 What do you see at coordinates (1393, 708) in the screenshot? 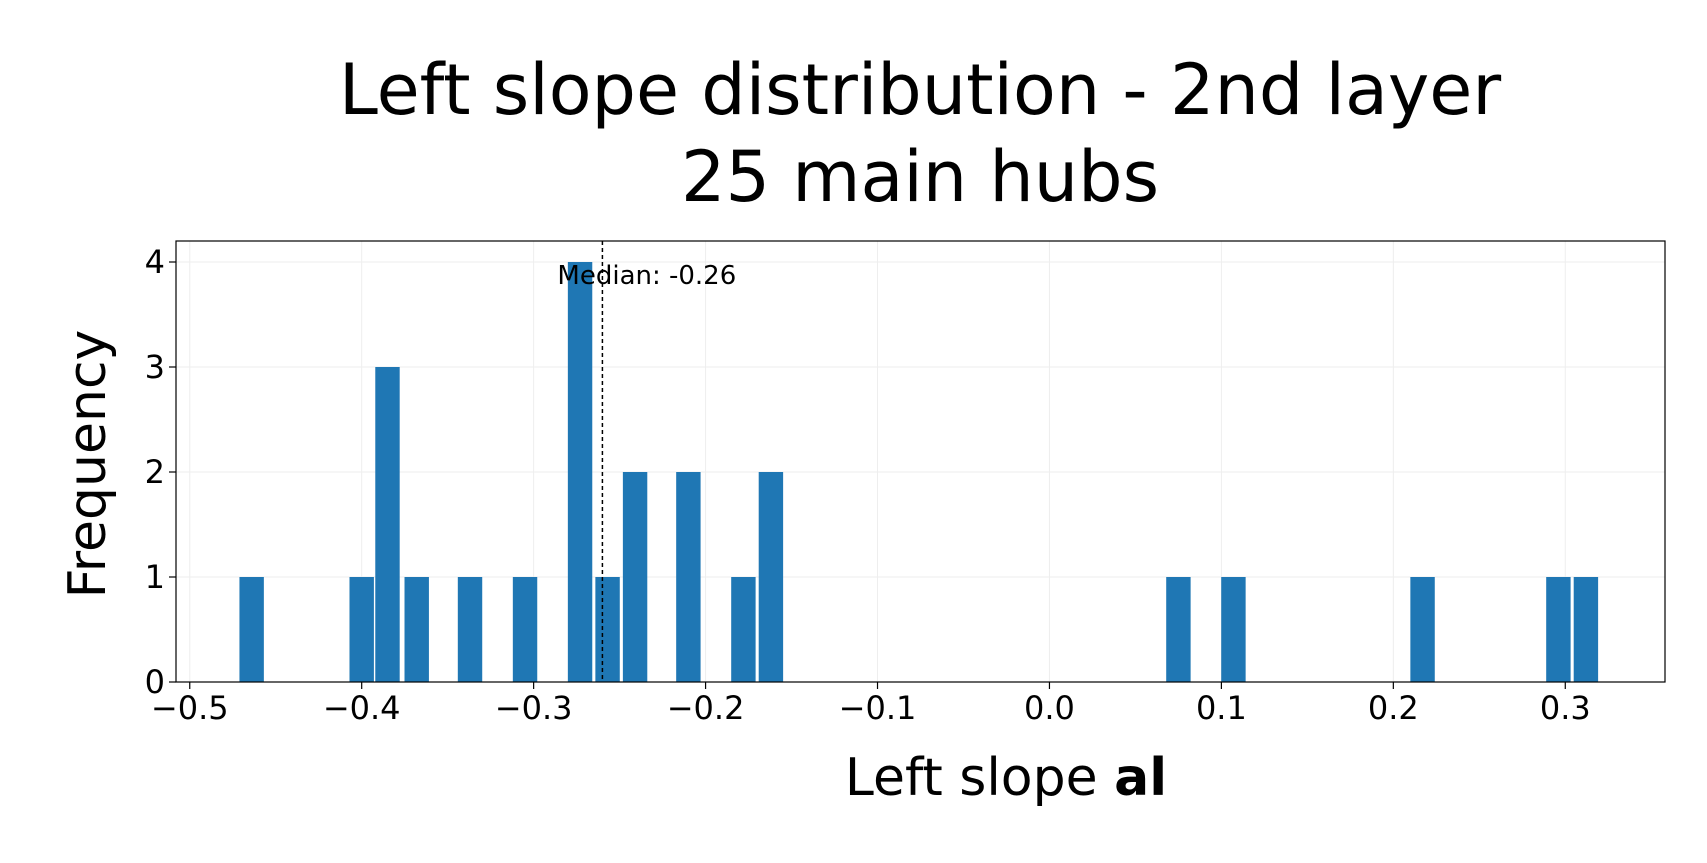
I see `x-tick-label-7: 0.2` at bounding box center [1393, 708].